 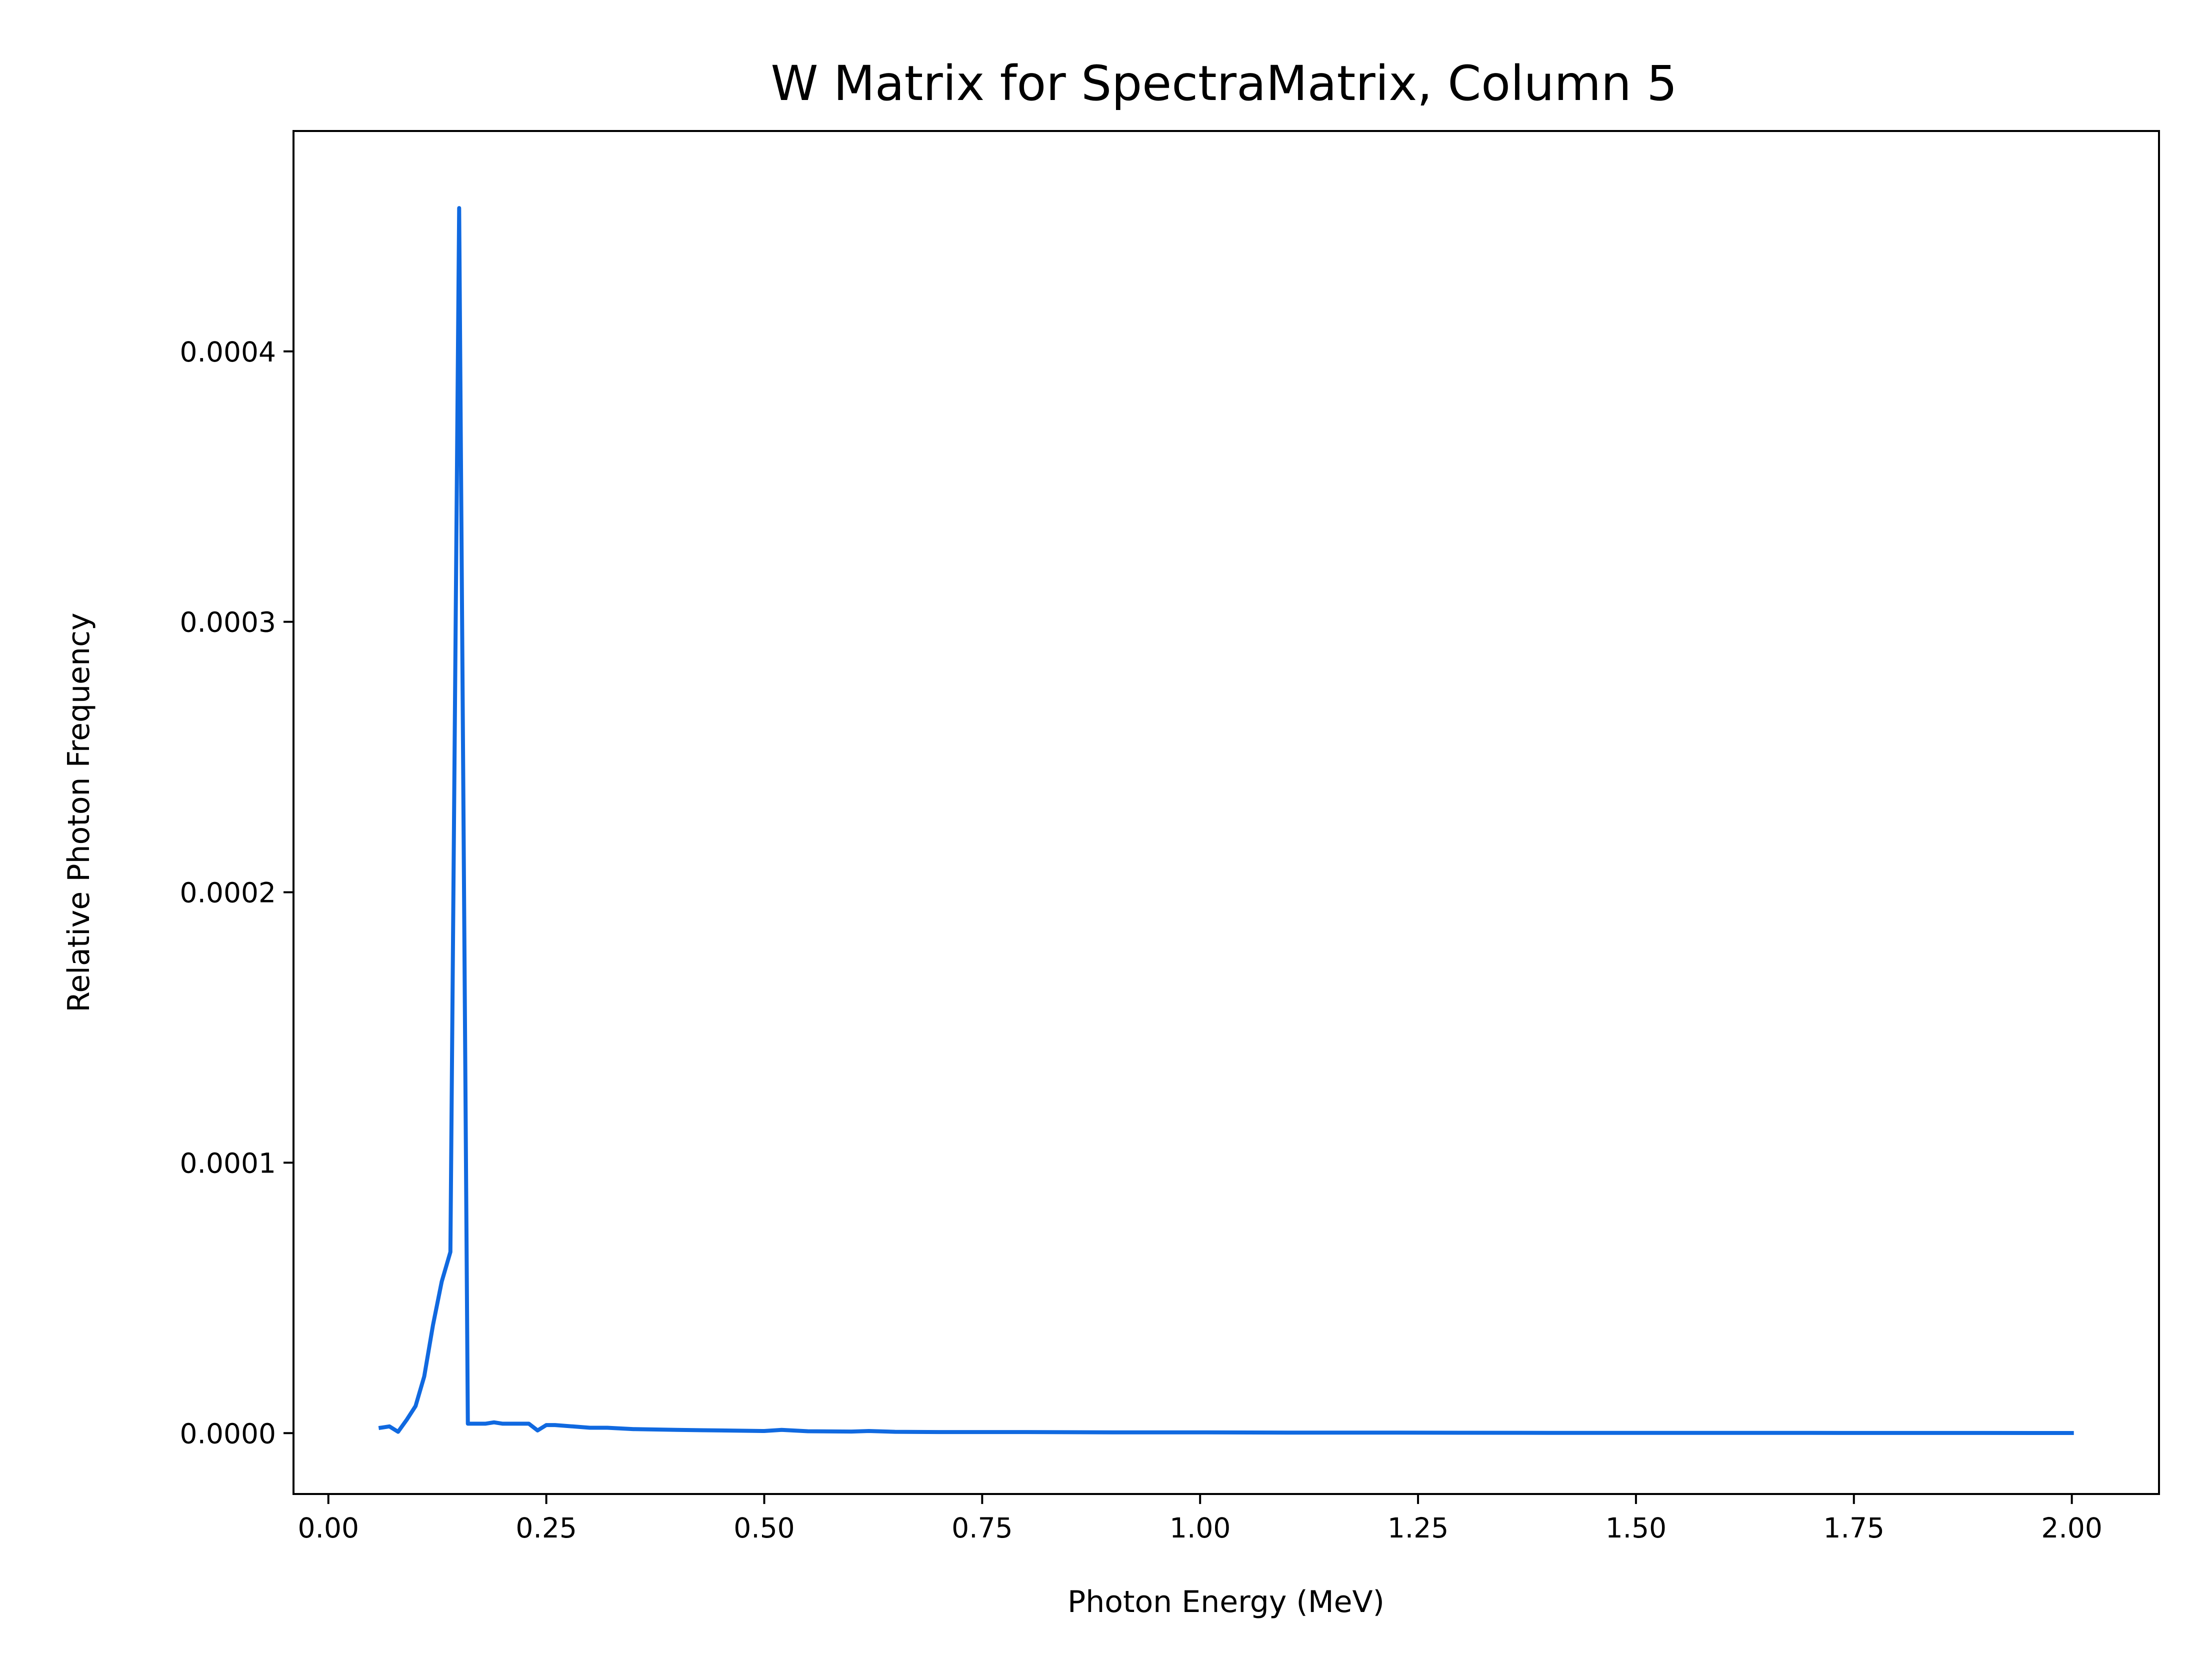 What do you see at coordinates (228, 1163) in the screenshot?
I see `y-tick-label: 0.0001` at bounding box center [228, 1163].